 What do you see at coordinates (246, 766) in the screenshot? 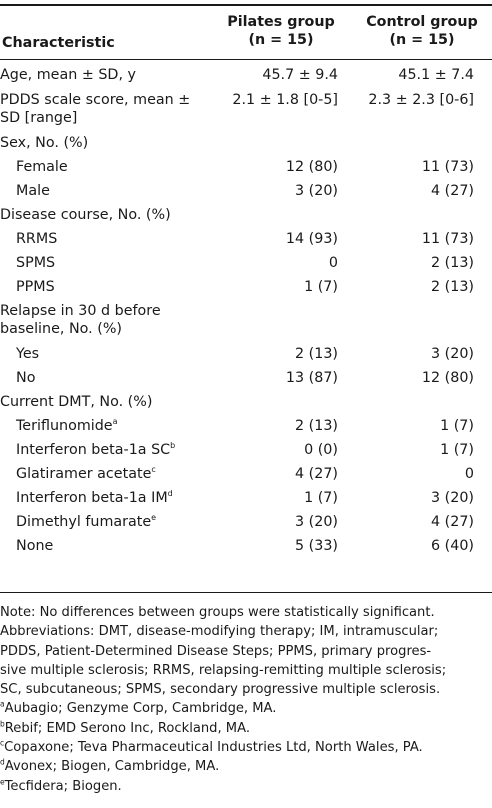
I see `footnote-d: dAvonex; Biogen, Cambridge, MA.` at bounding box center [246, 766].